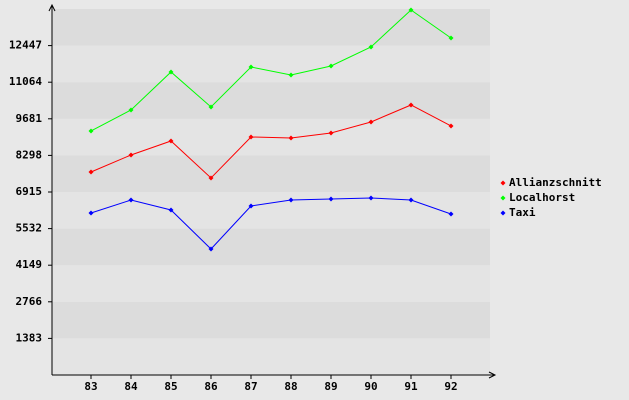 The height and width of the screenshot is (400, 629). Describe the element at coordinates (411, 386) in the screenshot. I see `x-tick-label: 91` at that location.